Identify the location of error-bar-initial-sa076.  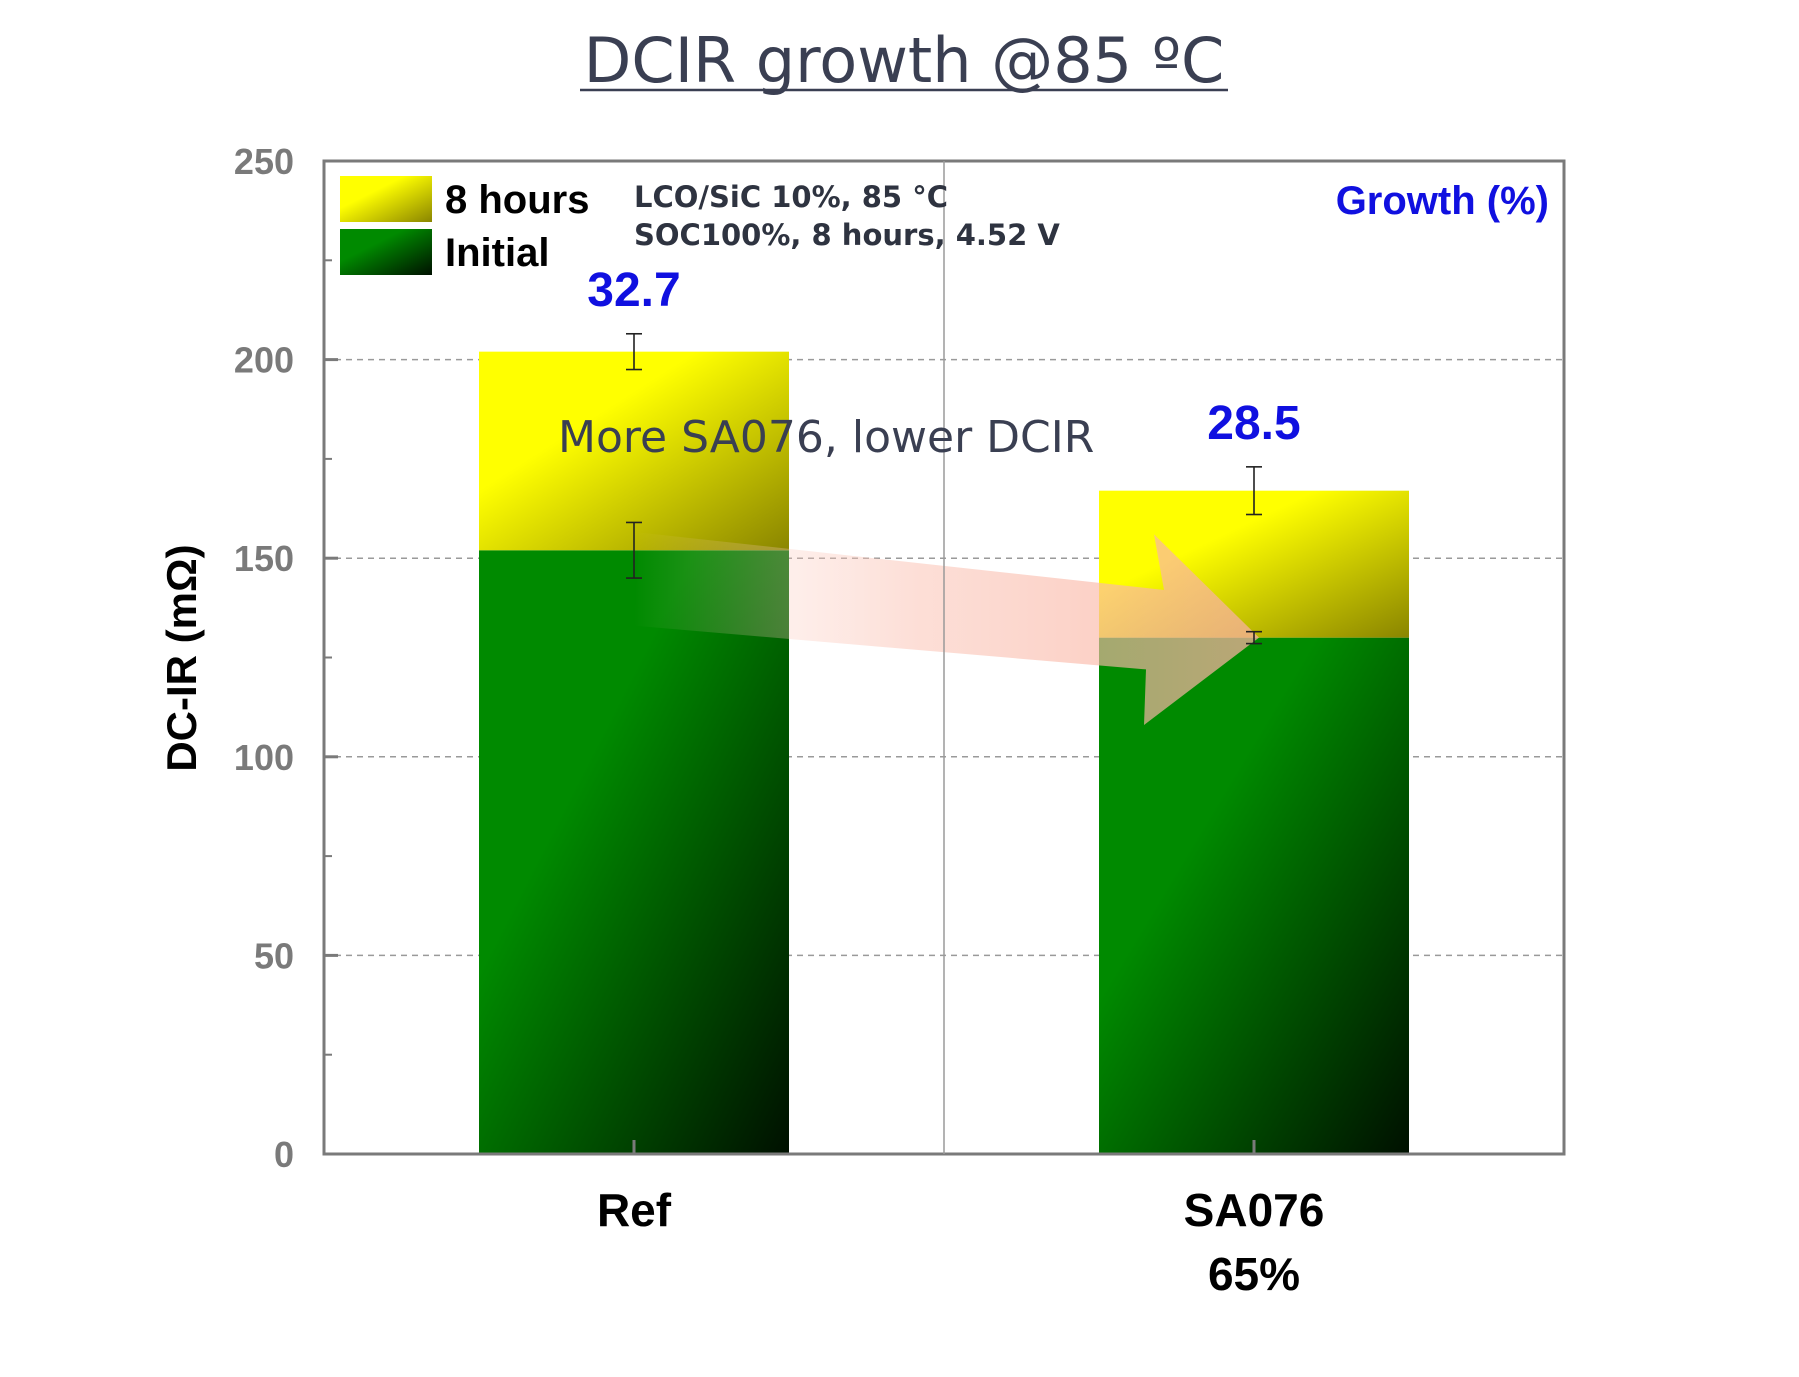
(1254, 637).